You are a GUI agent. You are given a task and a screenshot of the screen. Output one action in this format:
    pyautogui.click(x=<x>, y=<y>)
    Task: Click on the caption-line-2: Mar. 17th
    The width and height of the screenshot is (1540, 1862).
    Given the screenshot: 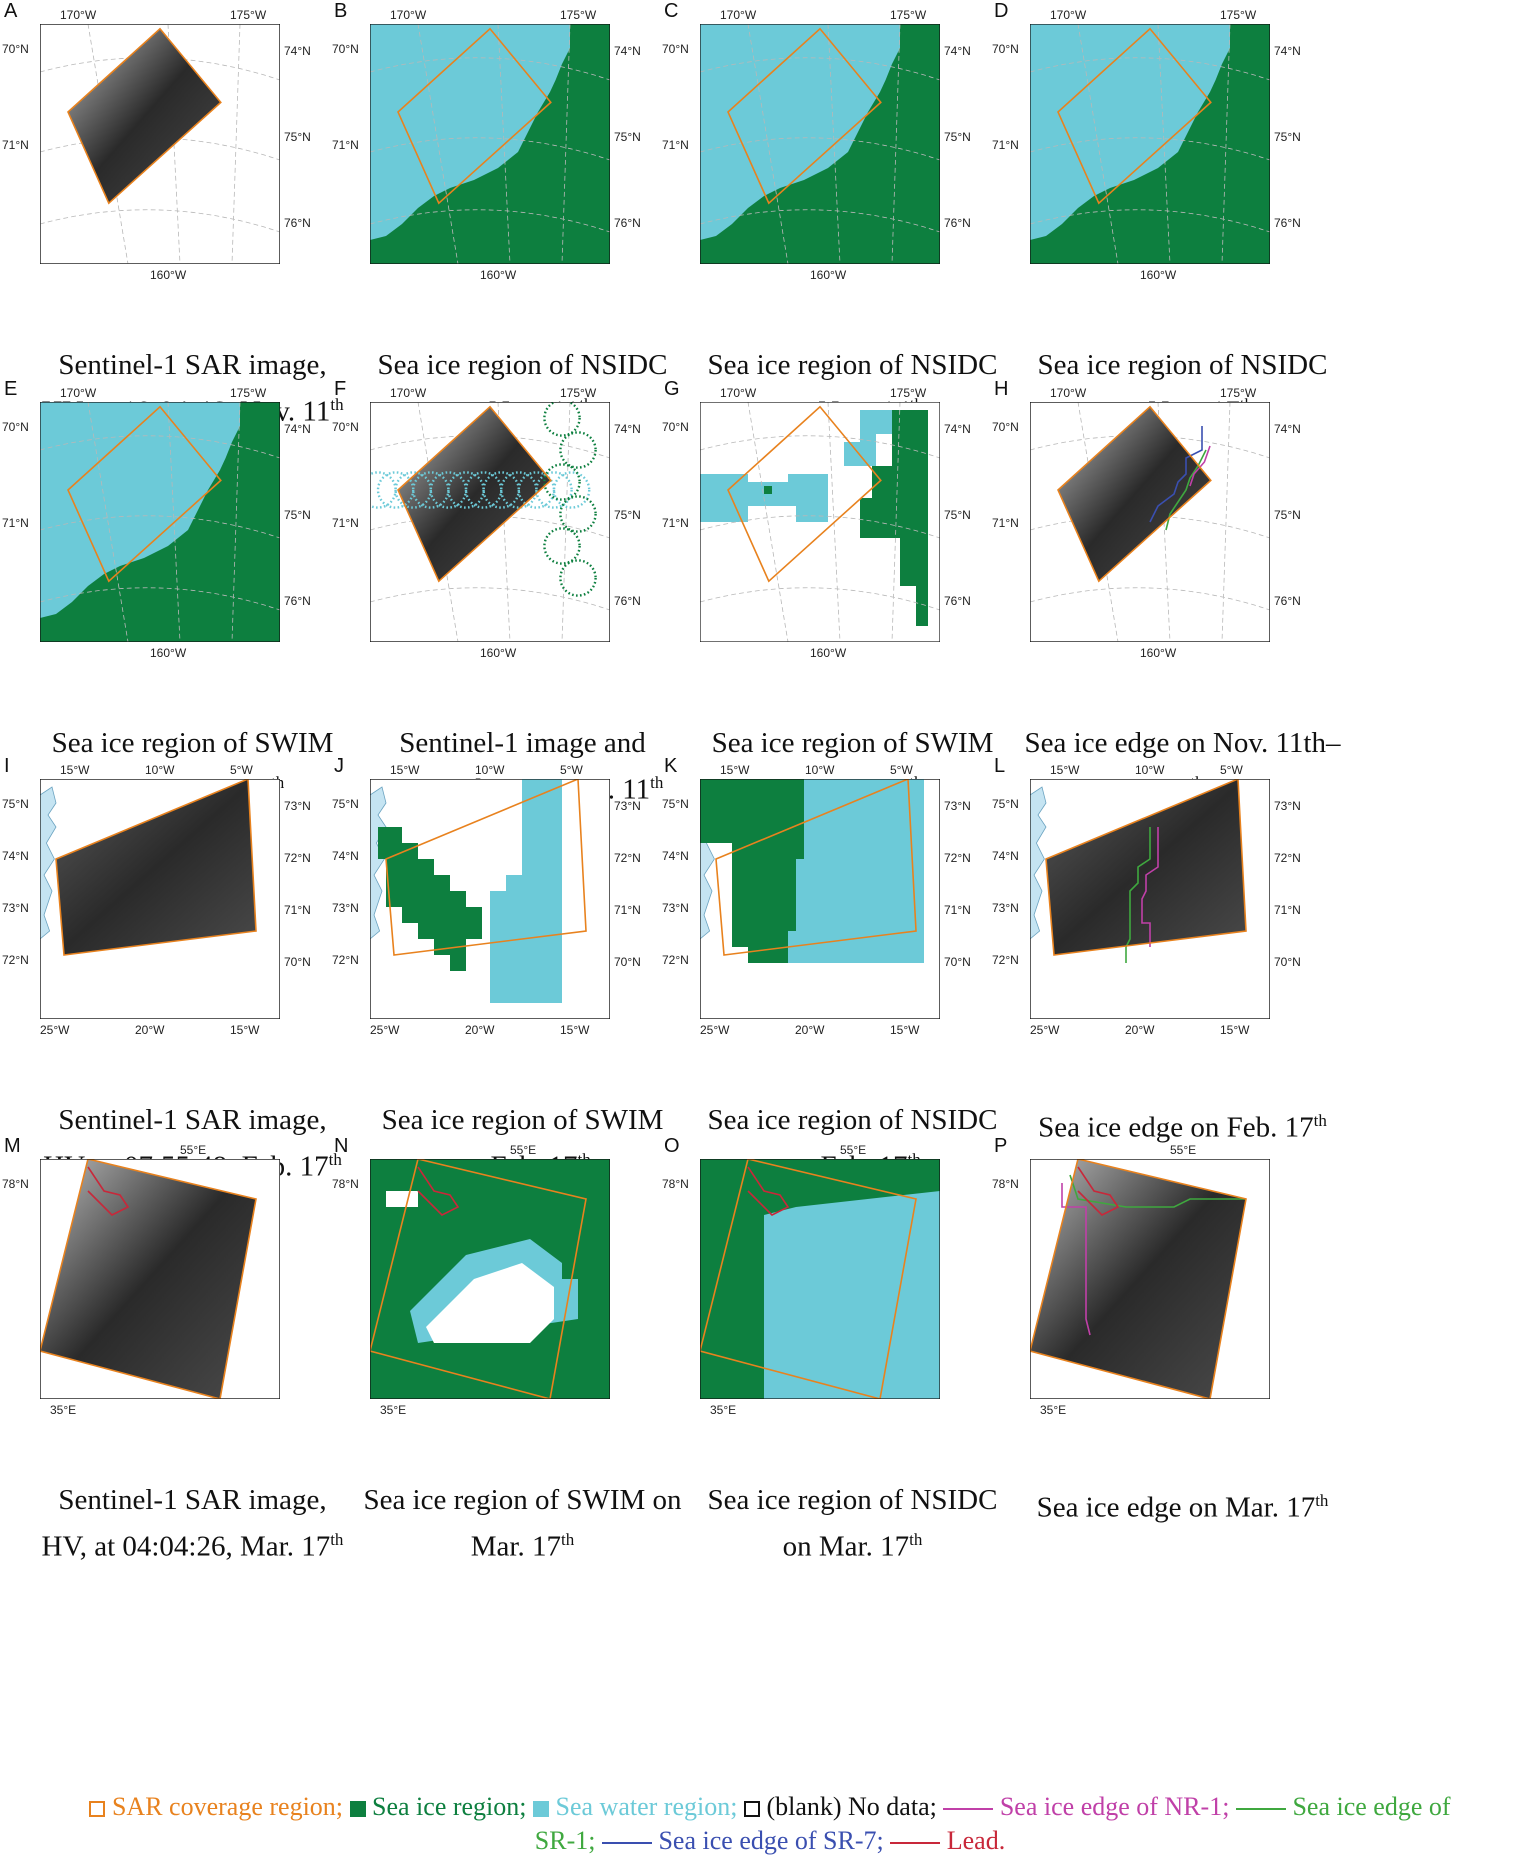 What is the action you would take?
    pyautogui.click(x=522, y=1546)
    